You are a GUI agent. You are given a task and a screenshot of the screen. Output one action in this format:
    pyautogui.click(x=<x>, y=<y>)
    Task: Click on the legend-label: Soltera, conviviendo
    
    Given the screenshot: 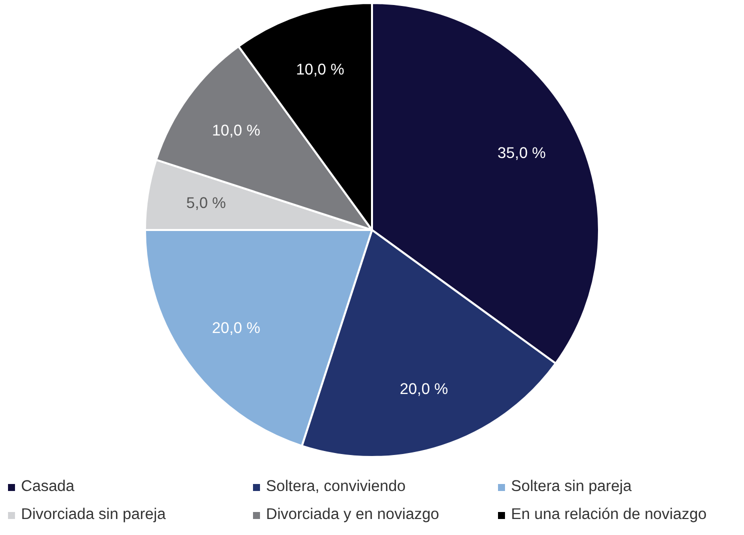 What is the action you would take?
    pyautogui.click(x=336, y=487)
    